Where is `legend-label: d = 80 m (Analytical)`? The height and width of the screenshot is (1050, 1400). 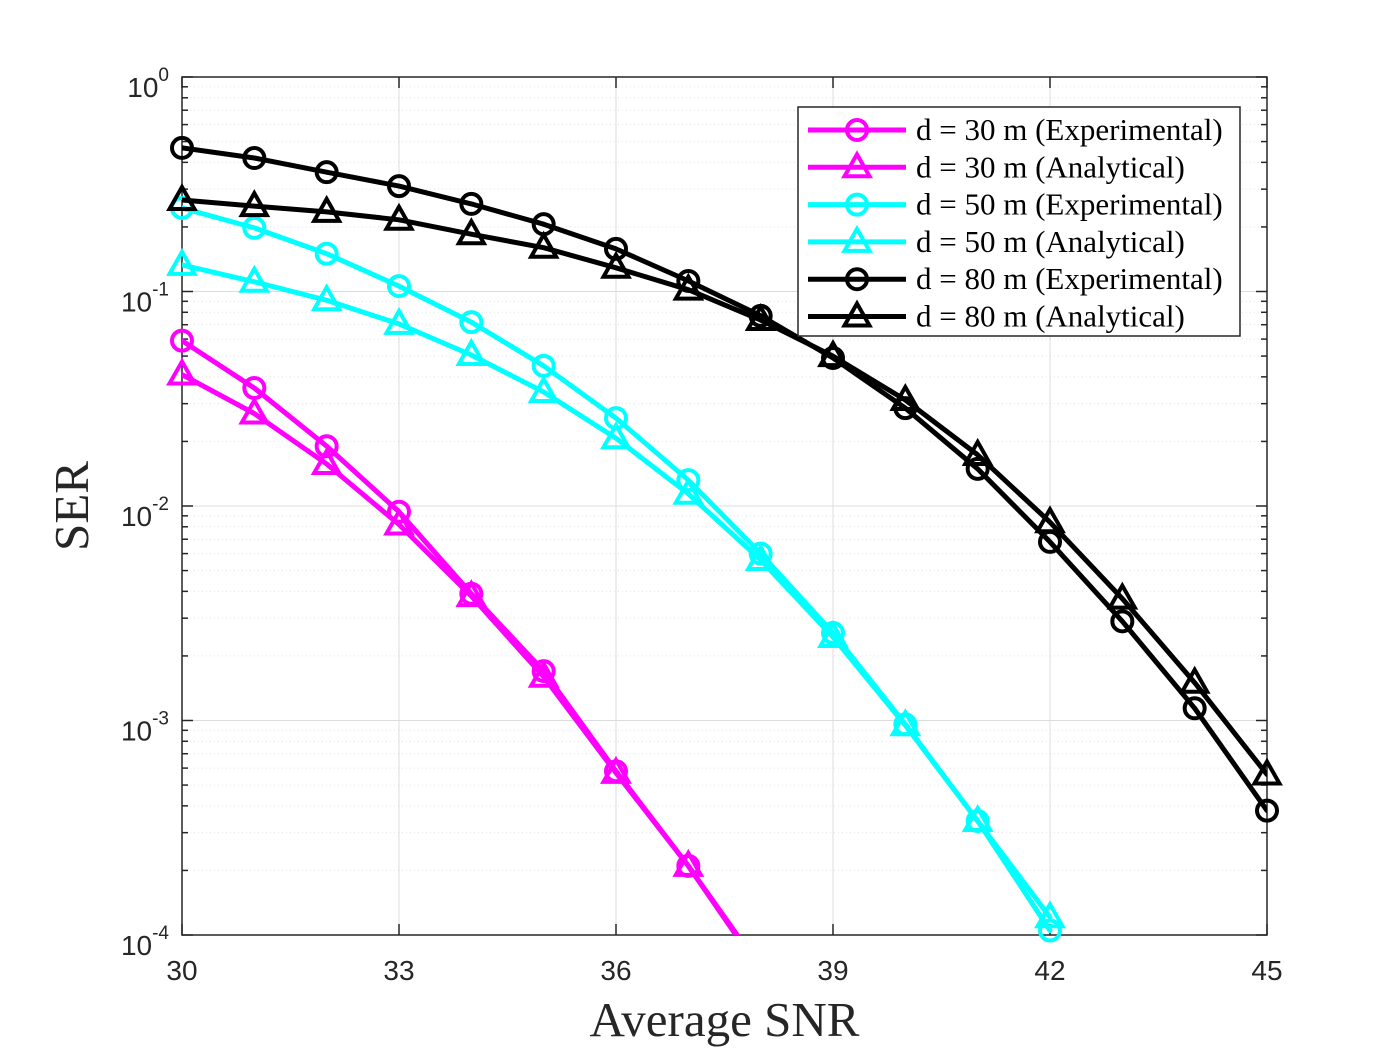
legend-label: d = 80 m (Analytical) is located at coordinates (1050, 316).